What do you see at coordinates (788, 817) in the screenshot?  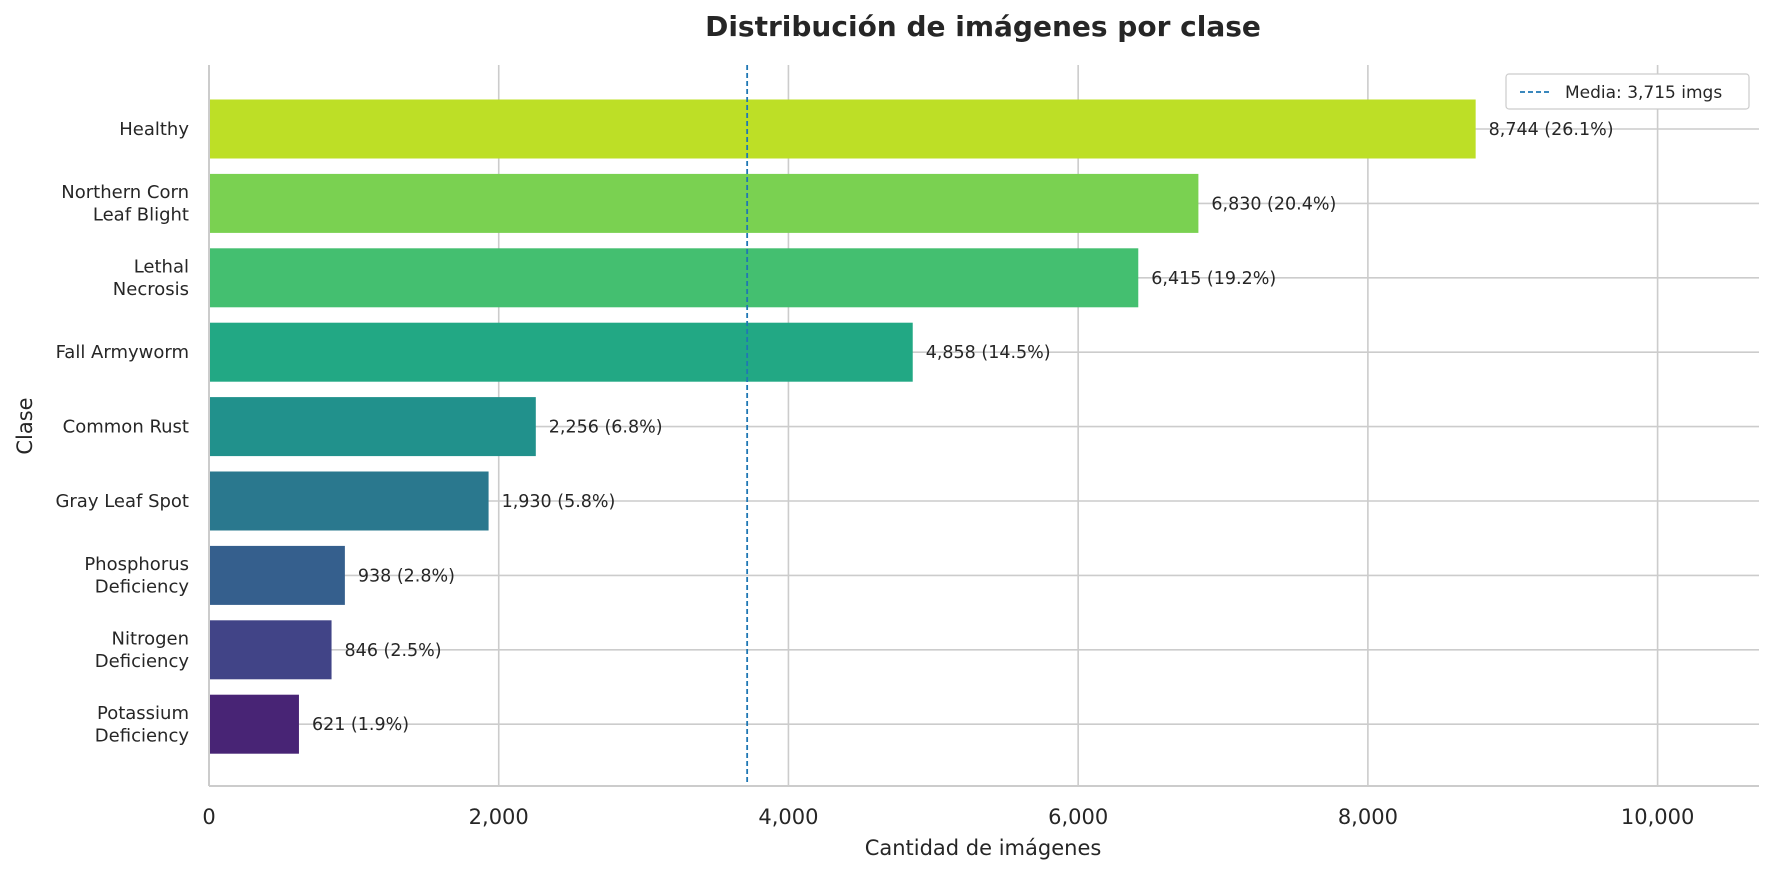 I see `x-tick-label: 4,000` at bounding box center [788, 817].